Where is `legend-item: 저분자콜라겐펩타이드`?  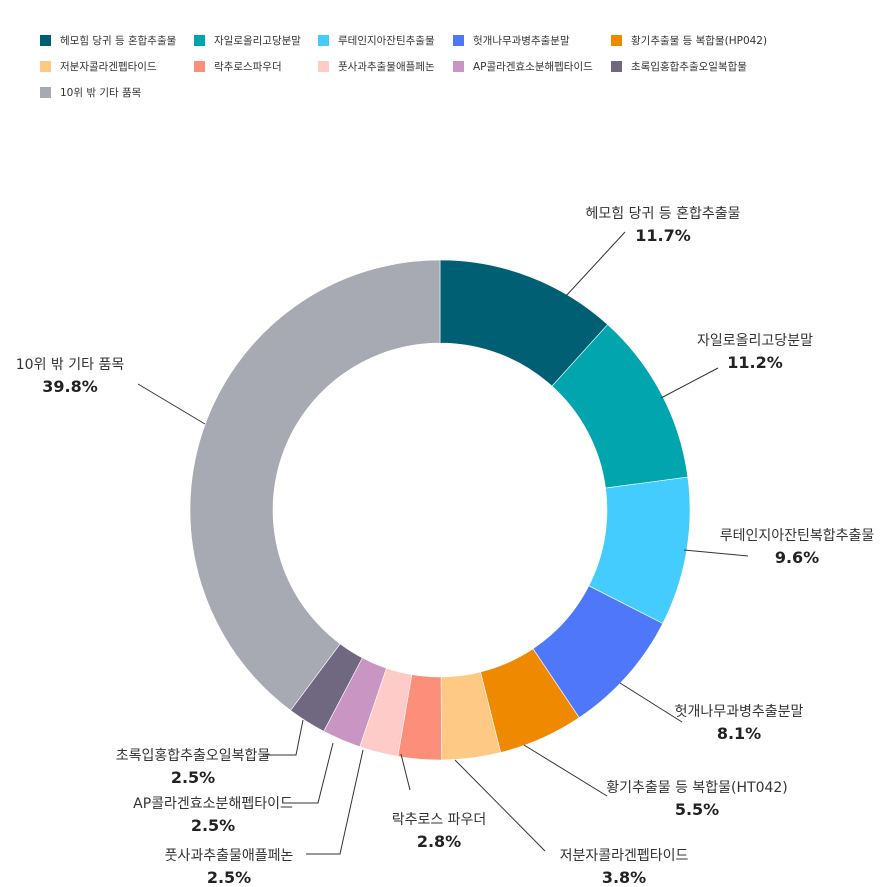 legend-item: 저분자콜라겐펩타이드 is located at coordinates (98, 66).